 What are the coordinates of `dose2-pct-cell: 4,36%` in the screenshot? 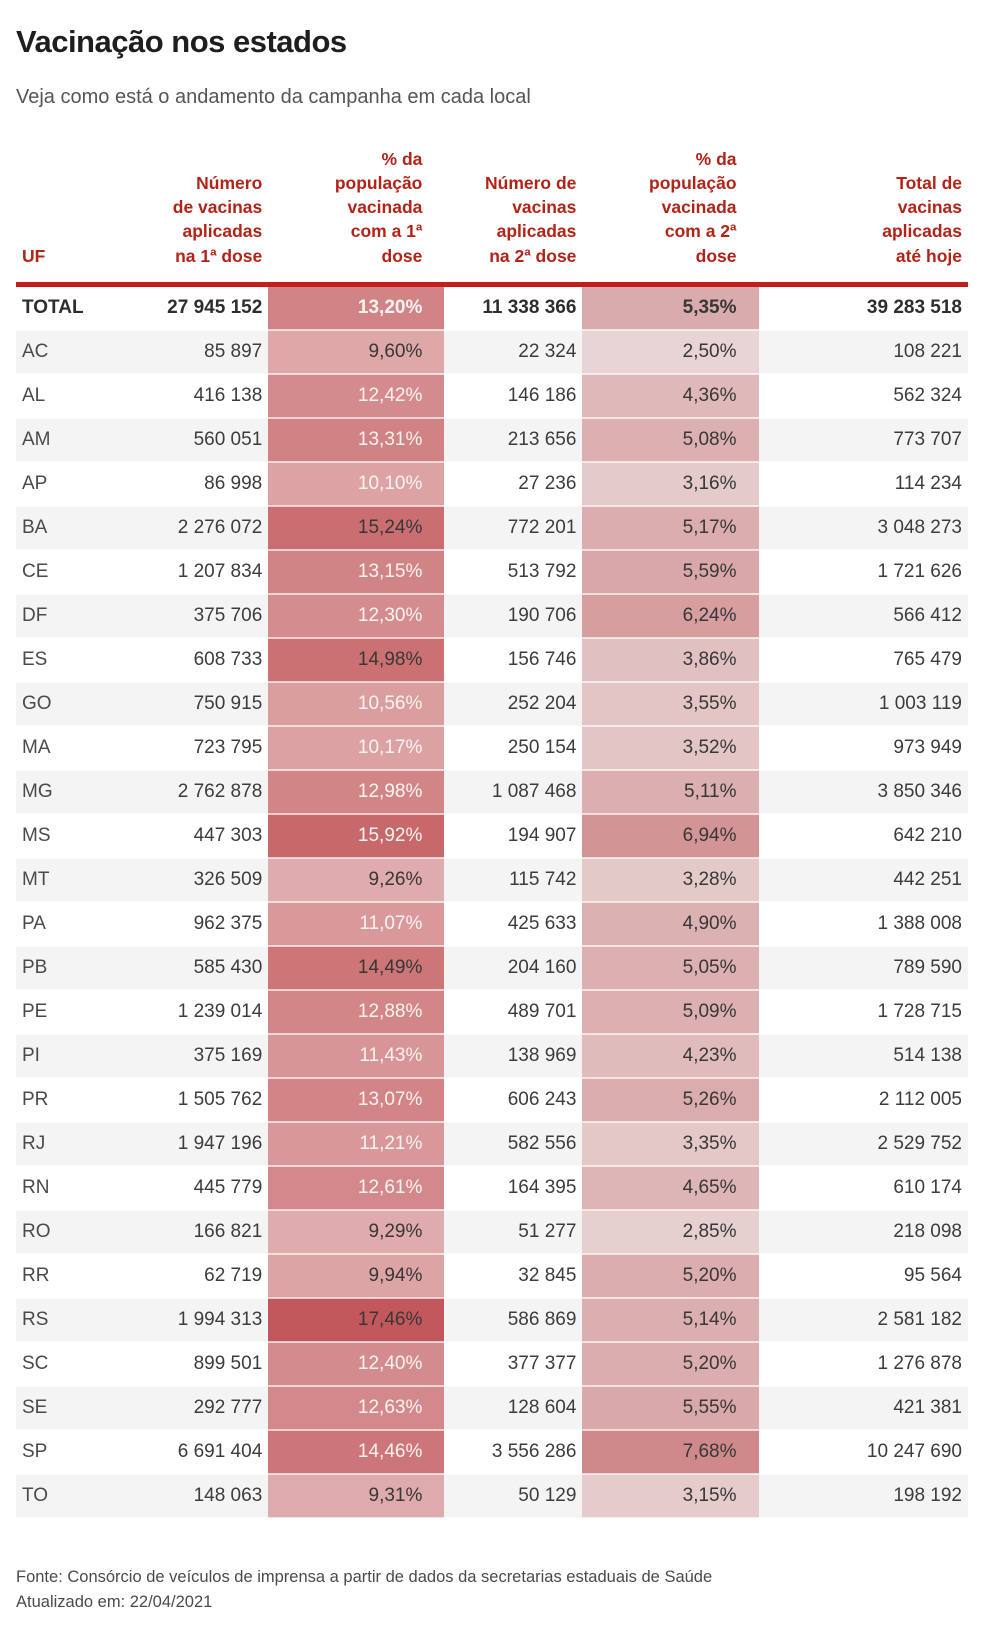 It's located at (670, 396).